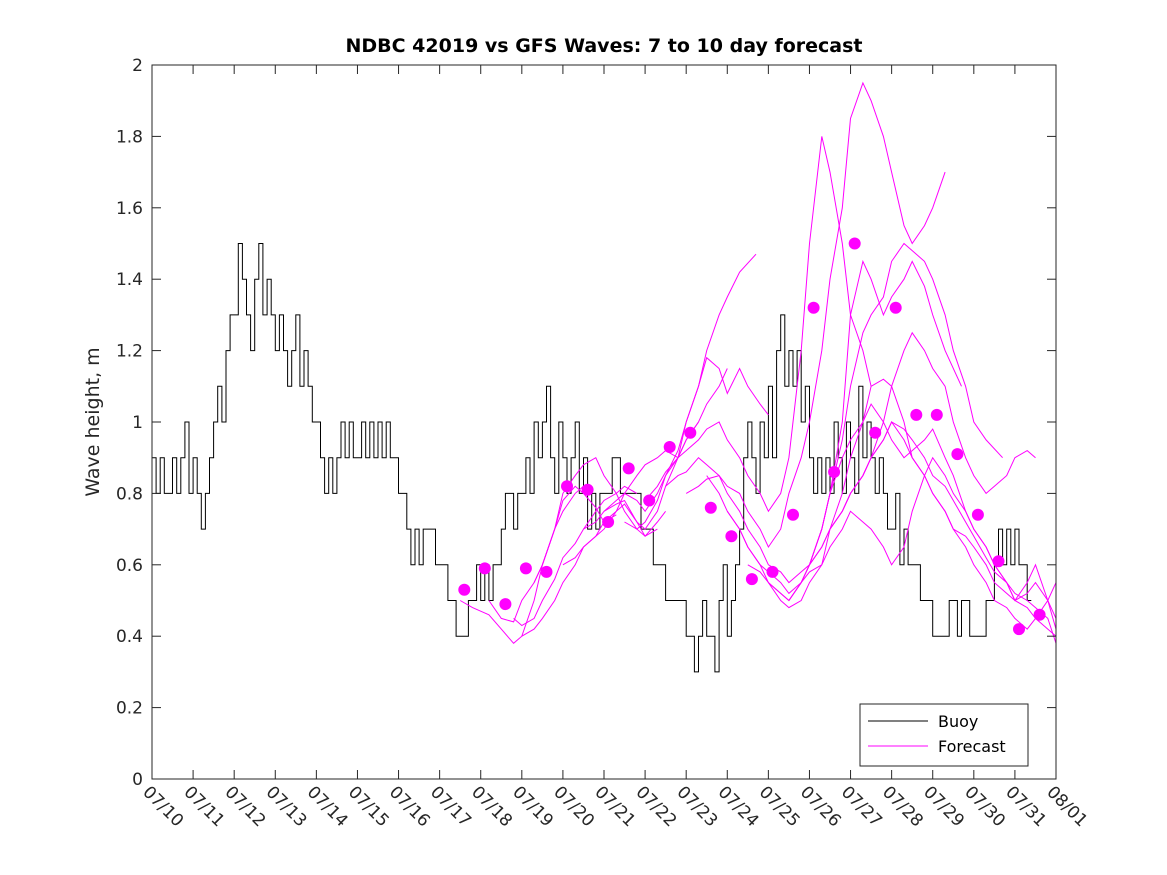 This screenshot has width=1167, height=875. I want to click on y-tick-label-4: 0.8, so click(129, 494).